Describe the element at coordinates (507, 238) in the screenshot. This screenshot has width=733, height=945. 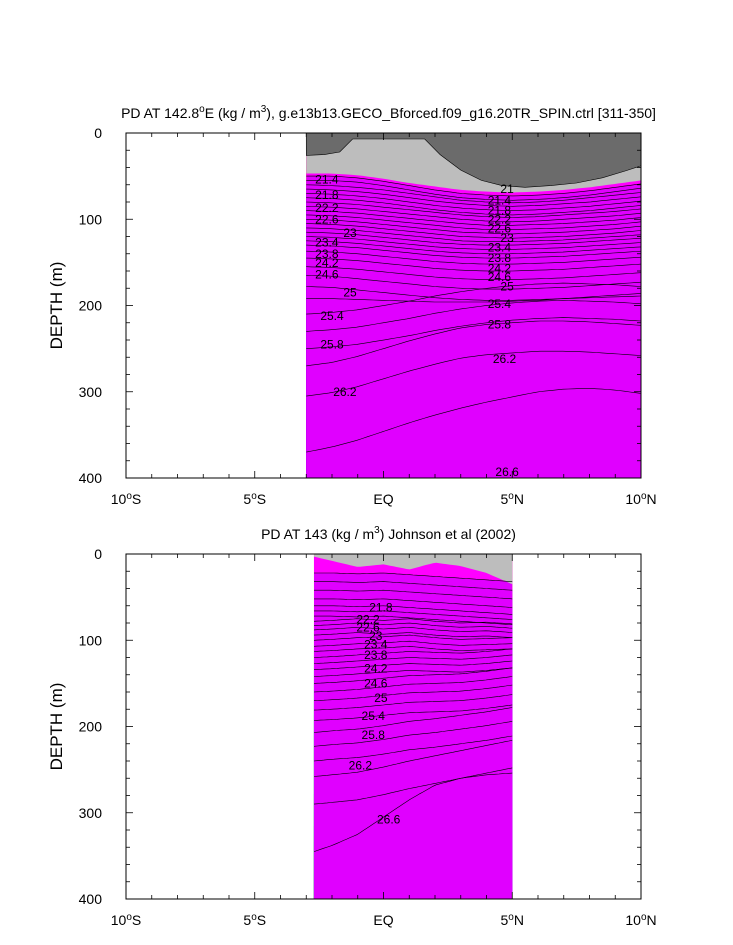
I see `contour-label: 23` at that location.